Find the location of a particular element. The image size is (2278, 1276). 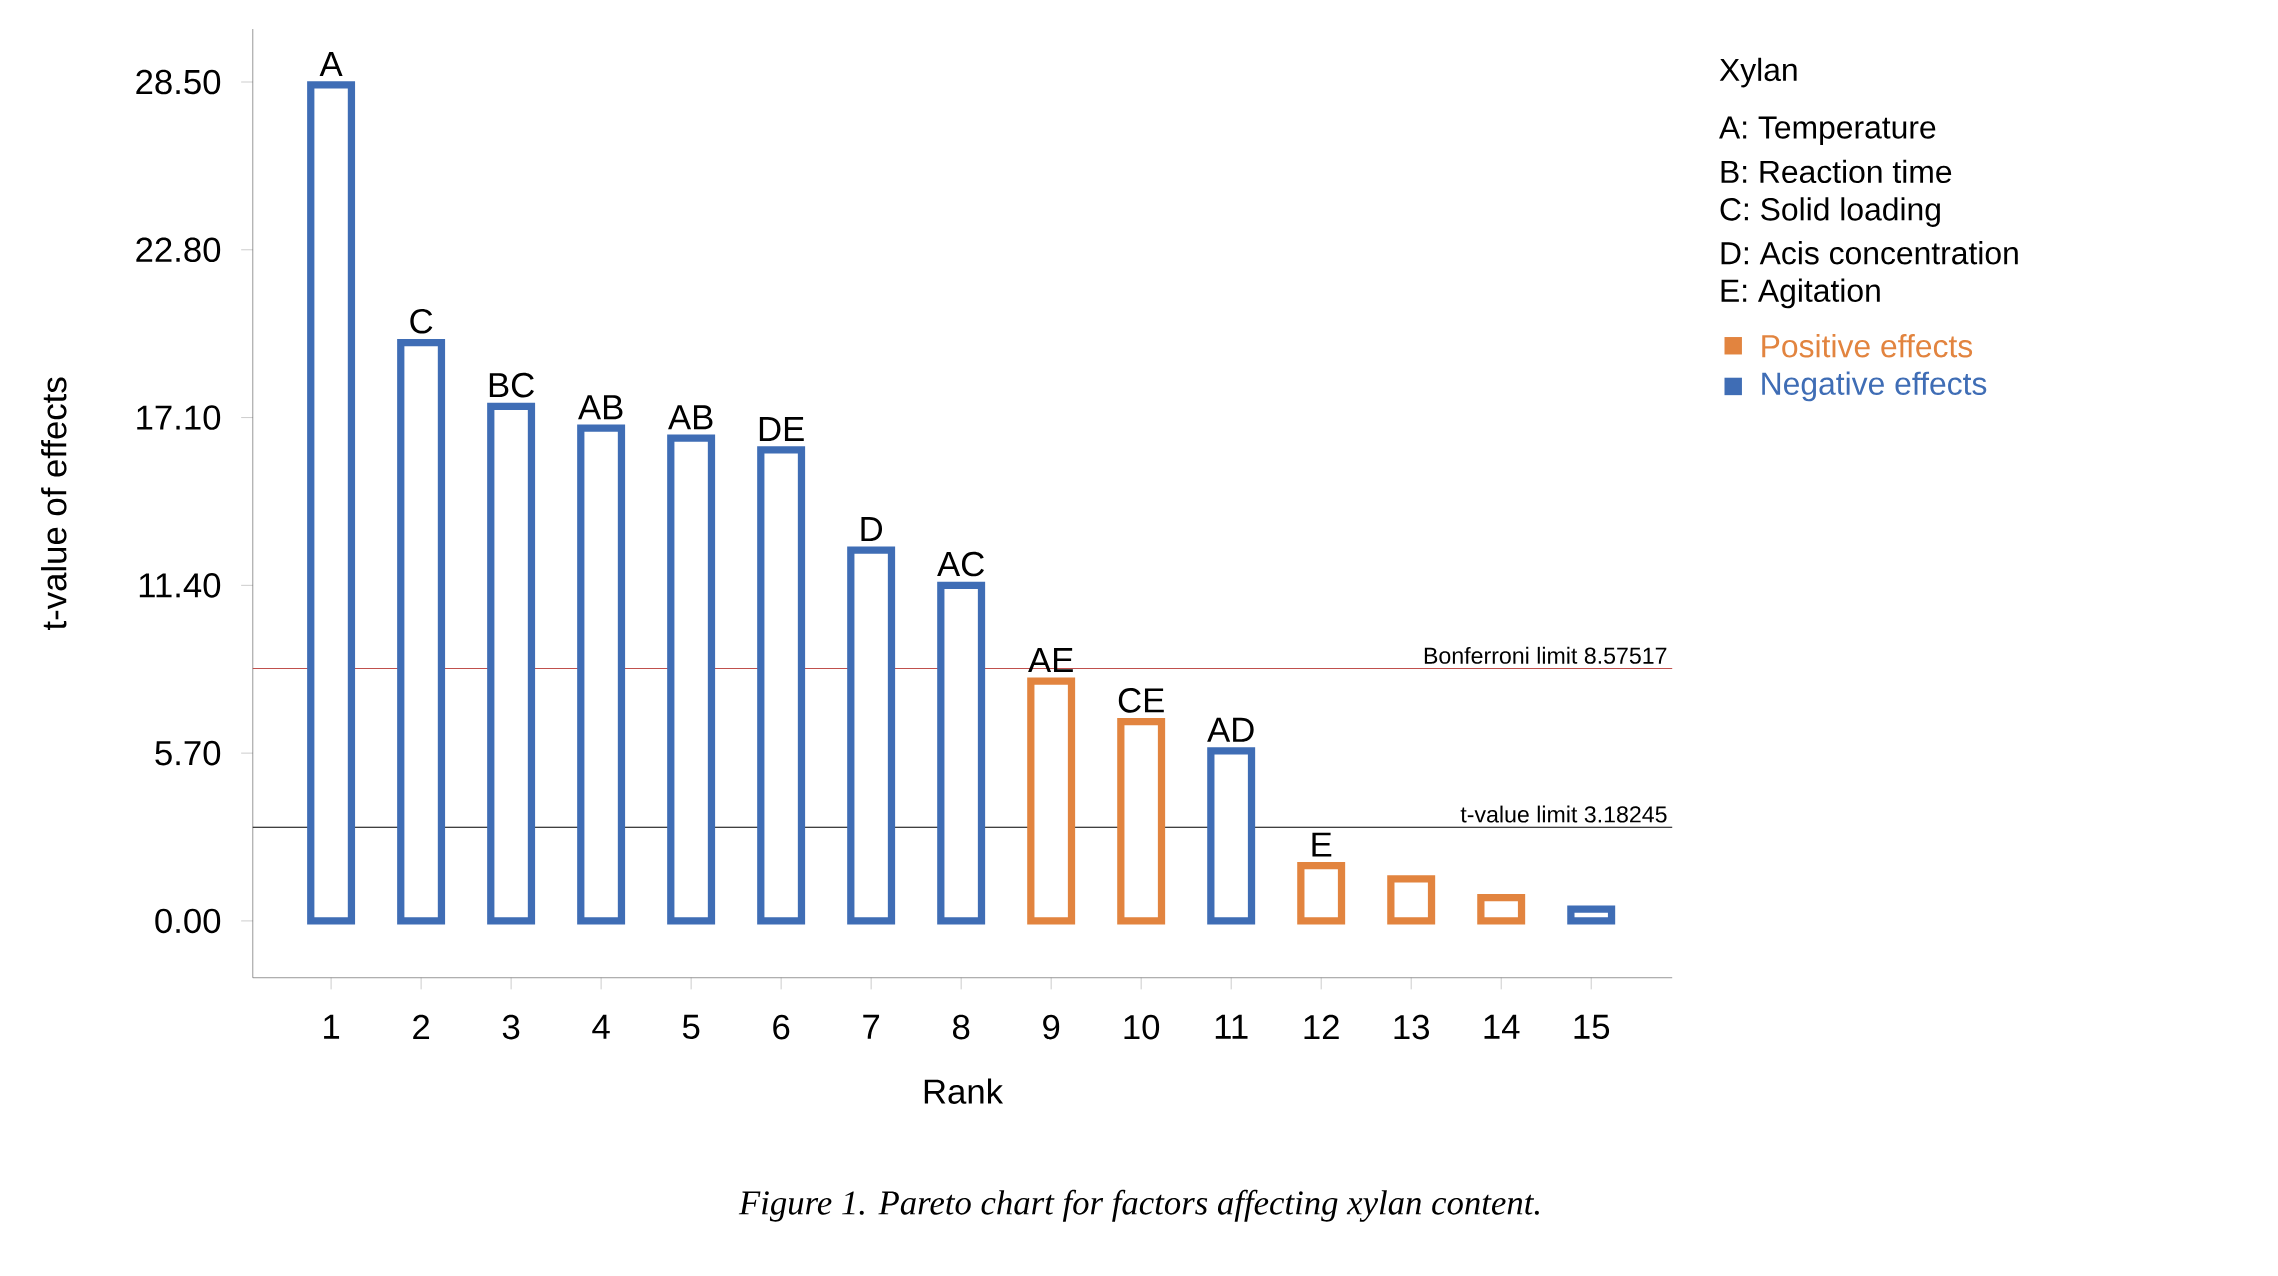

text: B: Reaction time is located at coordinates (1836, 171).